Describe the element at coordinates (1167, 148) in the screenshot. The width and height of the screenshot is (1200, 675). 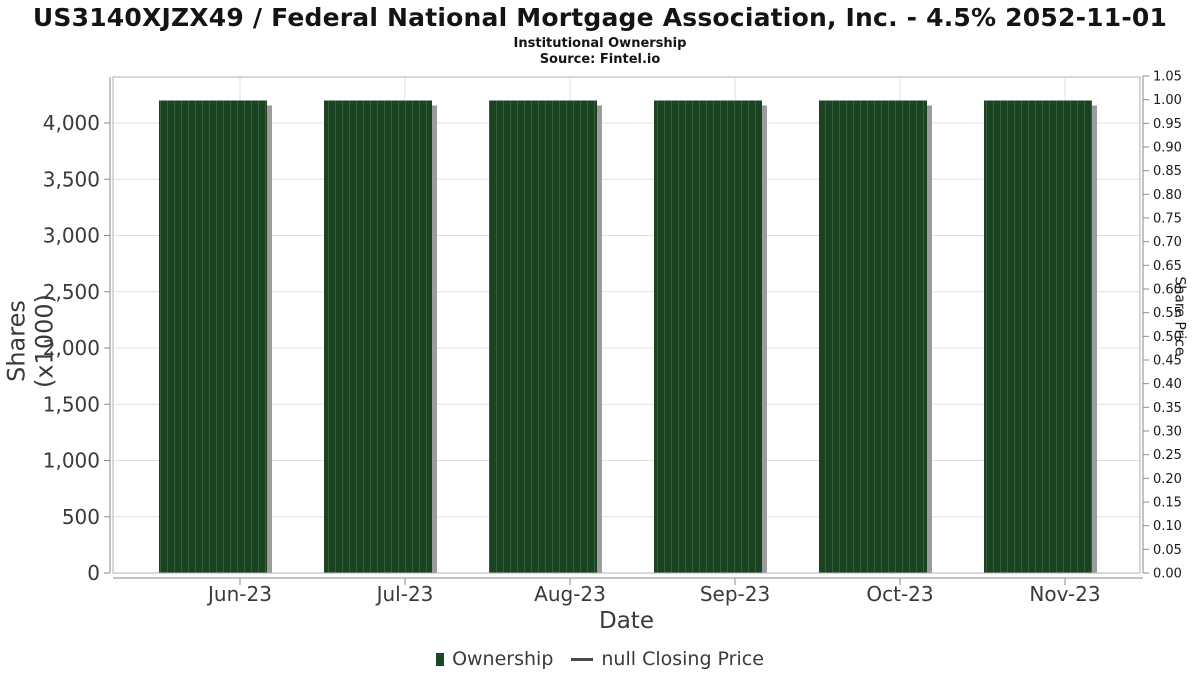
I see `y-tick-label-right: 0.90` at that location.